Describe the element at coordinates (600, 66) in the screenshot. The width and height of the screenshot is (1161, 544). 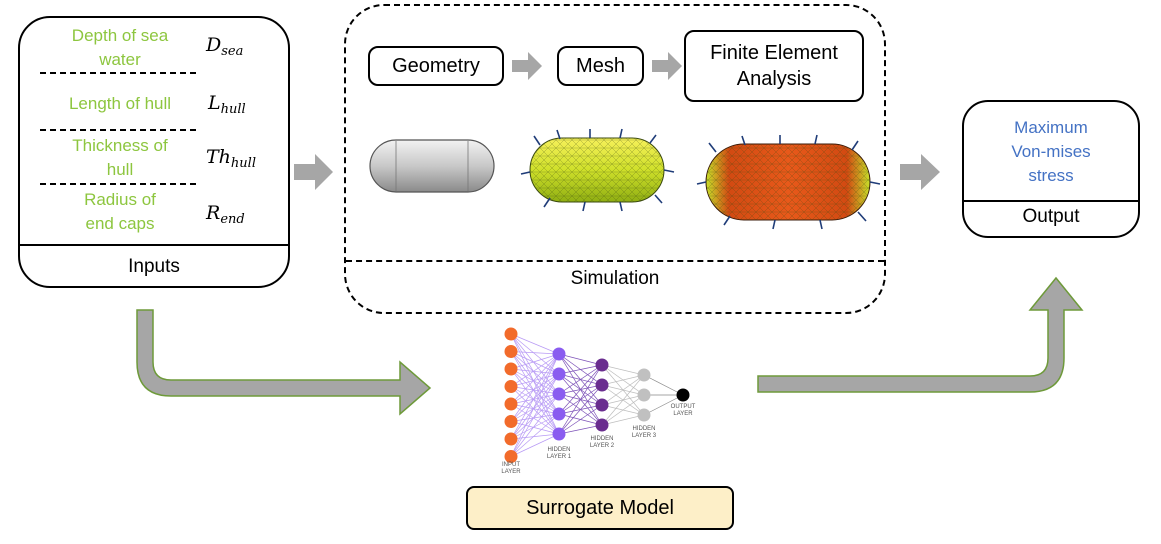
I see `step-mesh: Mesh` at that location.